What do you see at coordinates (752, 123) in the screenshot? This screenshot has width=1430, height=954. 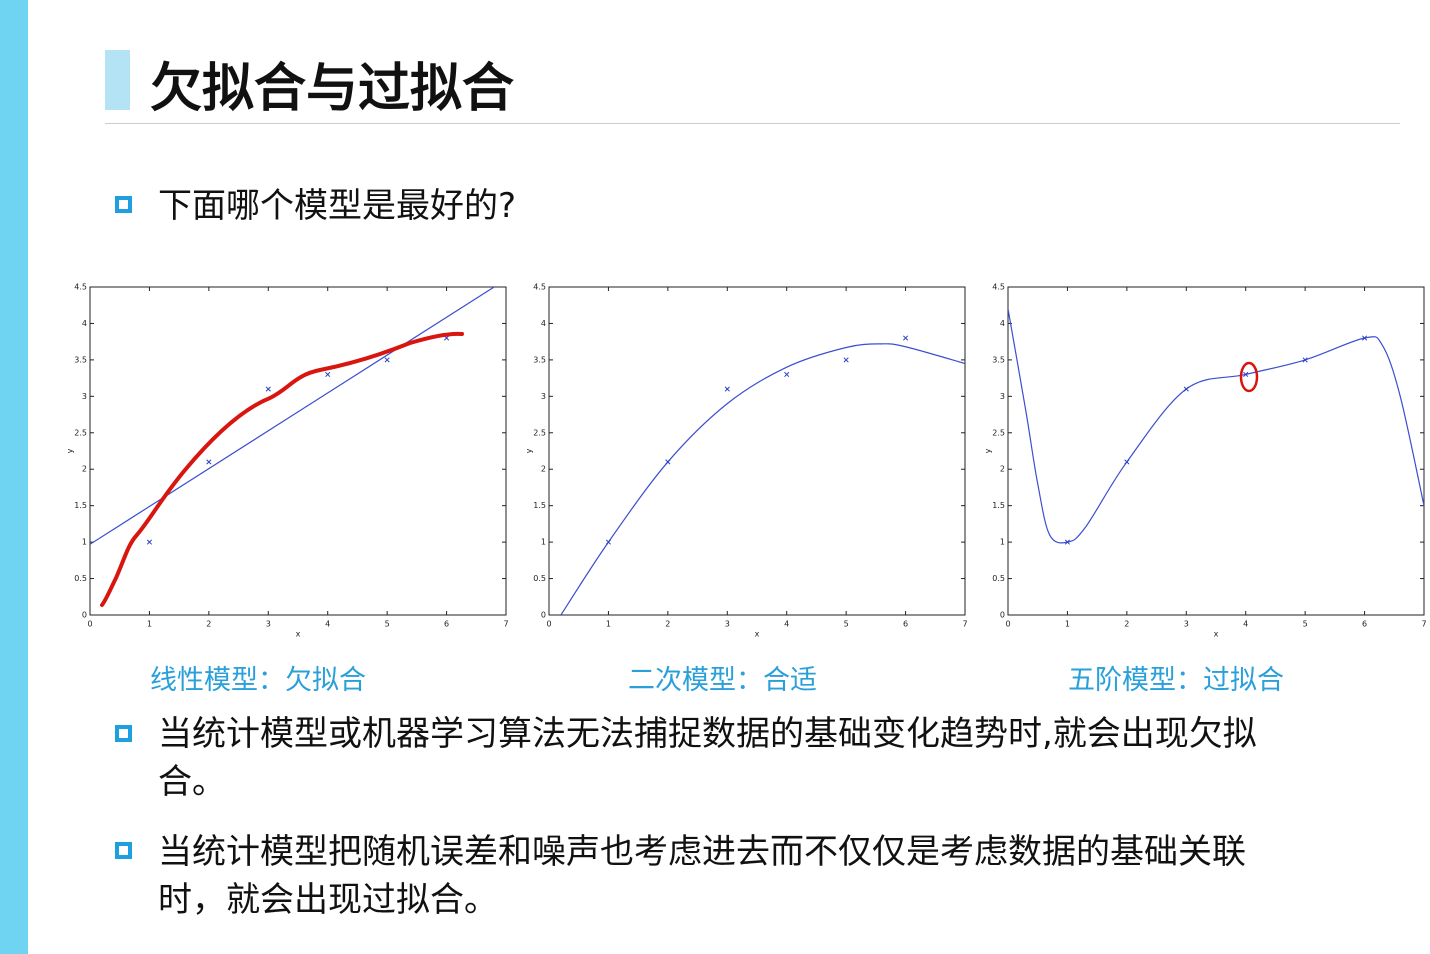 I see `title-rule` at bounding box center [752, 123].